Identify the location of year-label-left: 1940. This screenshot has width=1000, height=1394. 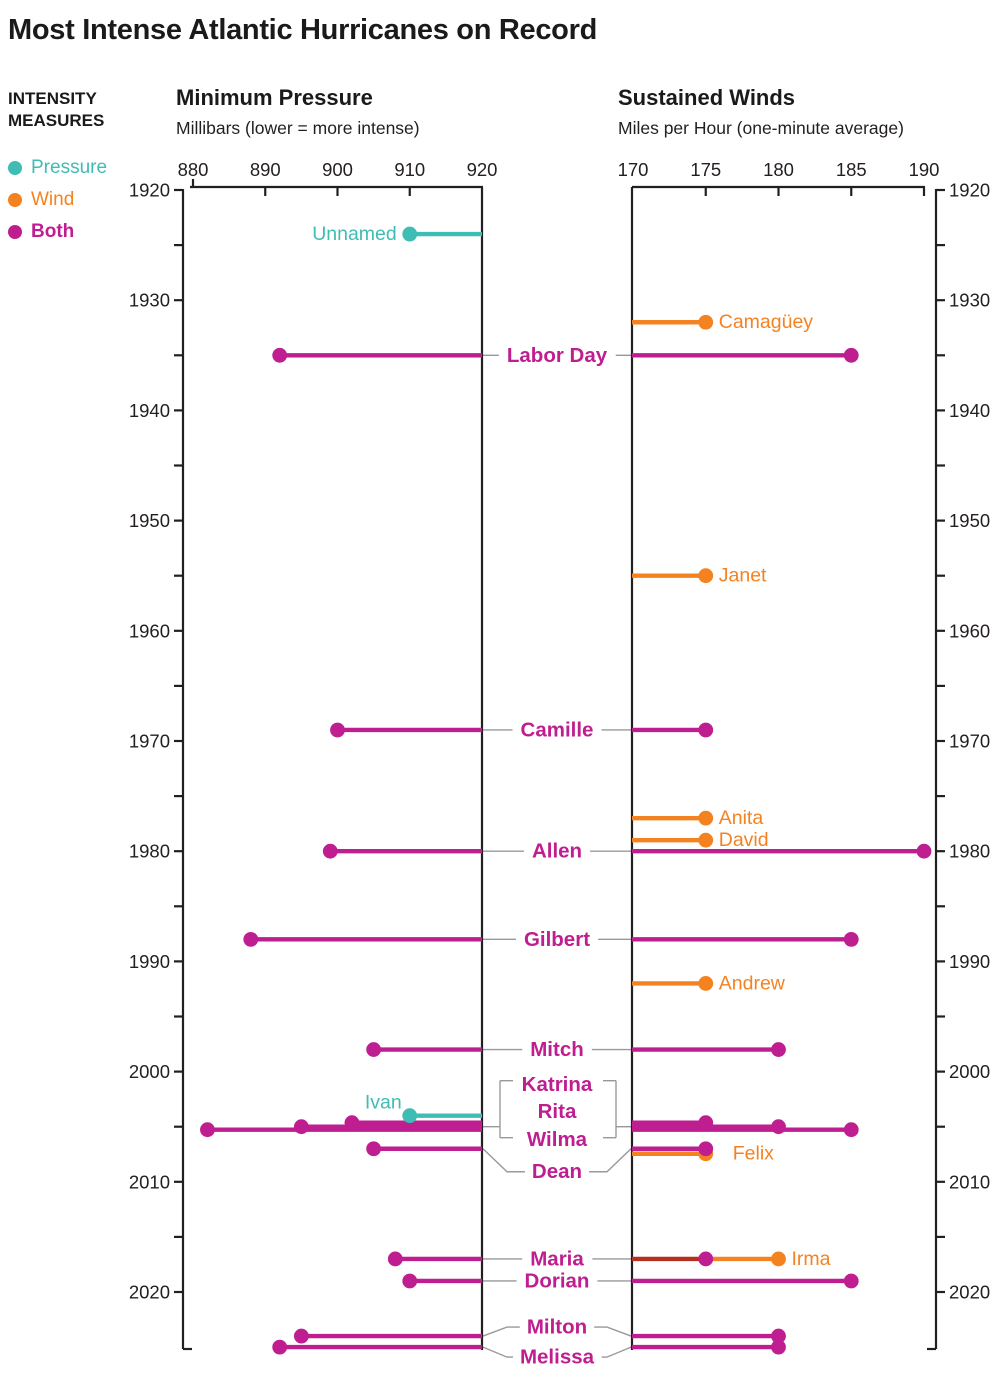
(149, 410).